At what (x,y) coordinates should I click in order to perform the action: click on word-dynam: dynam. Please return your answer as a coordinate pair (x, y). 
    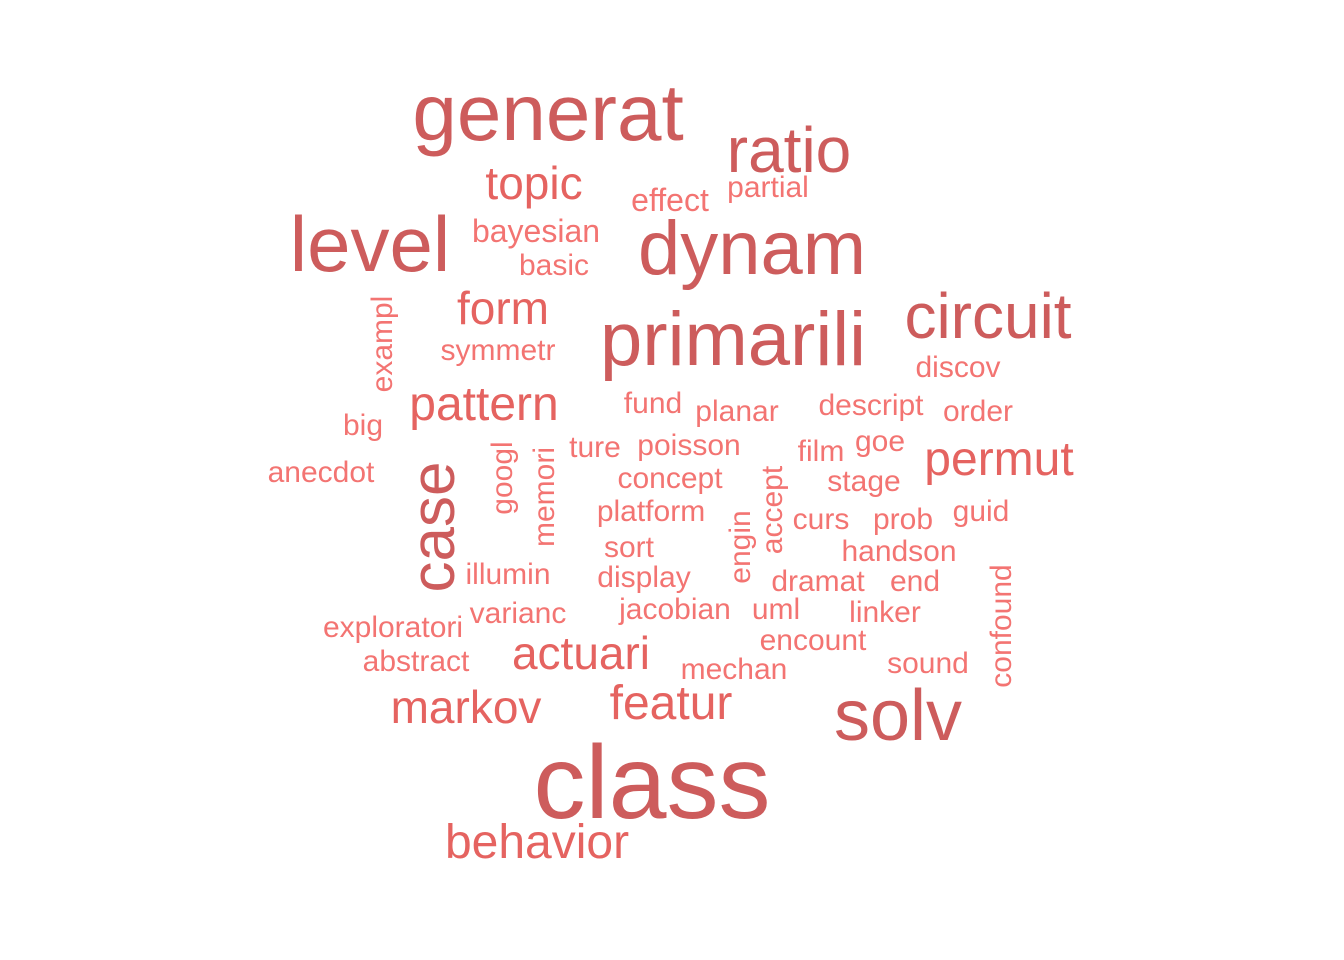
    Looking at the image, I should click on (752, 248).